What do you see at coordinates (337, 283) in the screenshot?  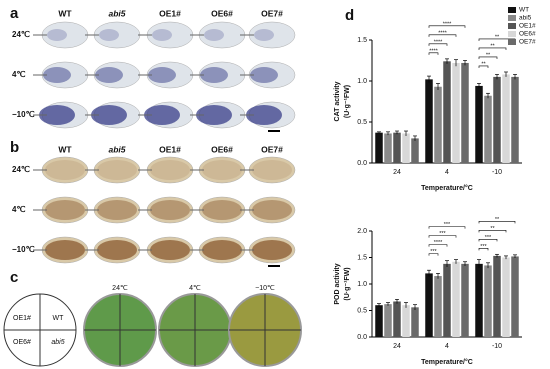 I see `y-axis-label: POD activity` at bounding box center [337, 283].